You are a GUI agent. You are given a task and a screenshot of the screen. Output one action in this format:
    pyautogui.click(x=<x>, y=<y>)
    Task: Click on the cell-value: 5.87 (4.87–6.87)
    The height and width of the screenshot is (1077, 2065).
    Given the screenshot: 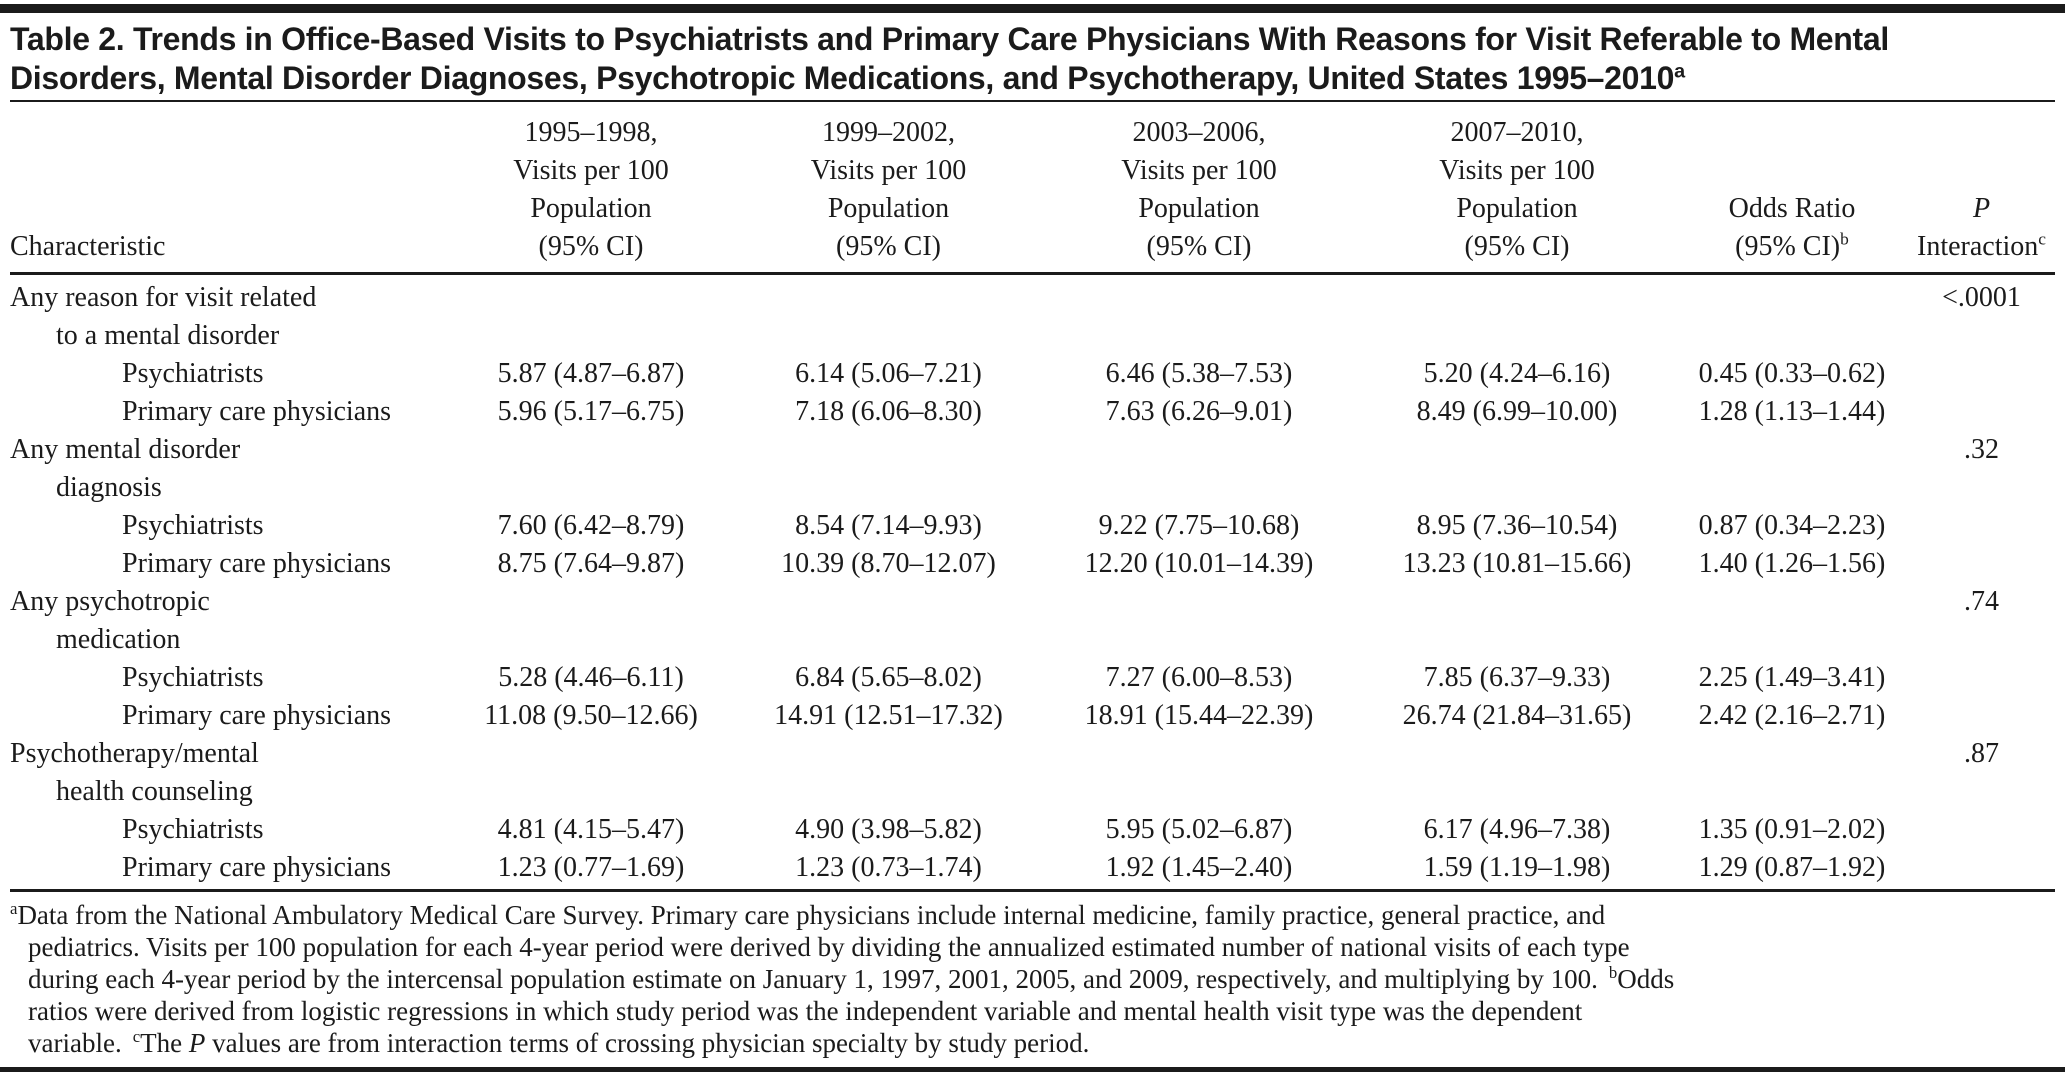 What is the action you would take?
    pyautogui.click(x=591, y=373)
    